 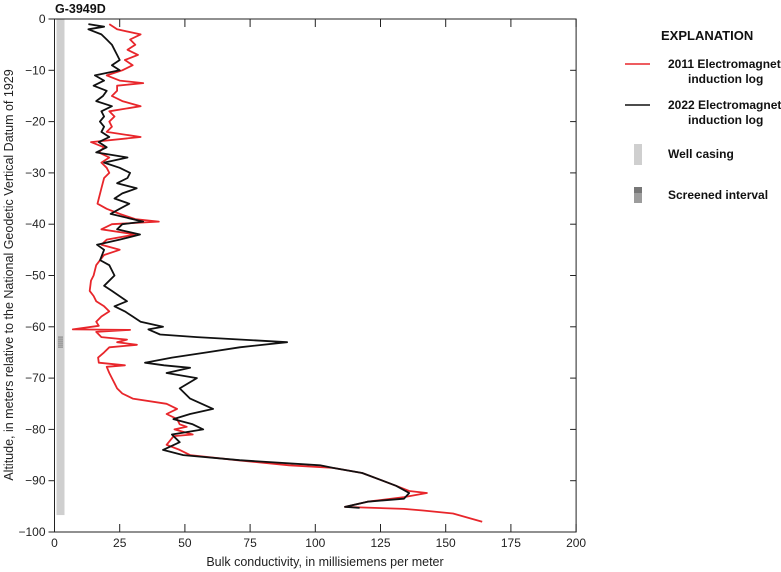 What do you see at coordinates (35, 70) in the screenshot?
I see `y-tick-label: −10` at bounding box center [35, 70].